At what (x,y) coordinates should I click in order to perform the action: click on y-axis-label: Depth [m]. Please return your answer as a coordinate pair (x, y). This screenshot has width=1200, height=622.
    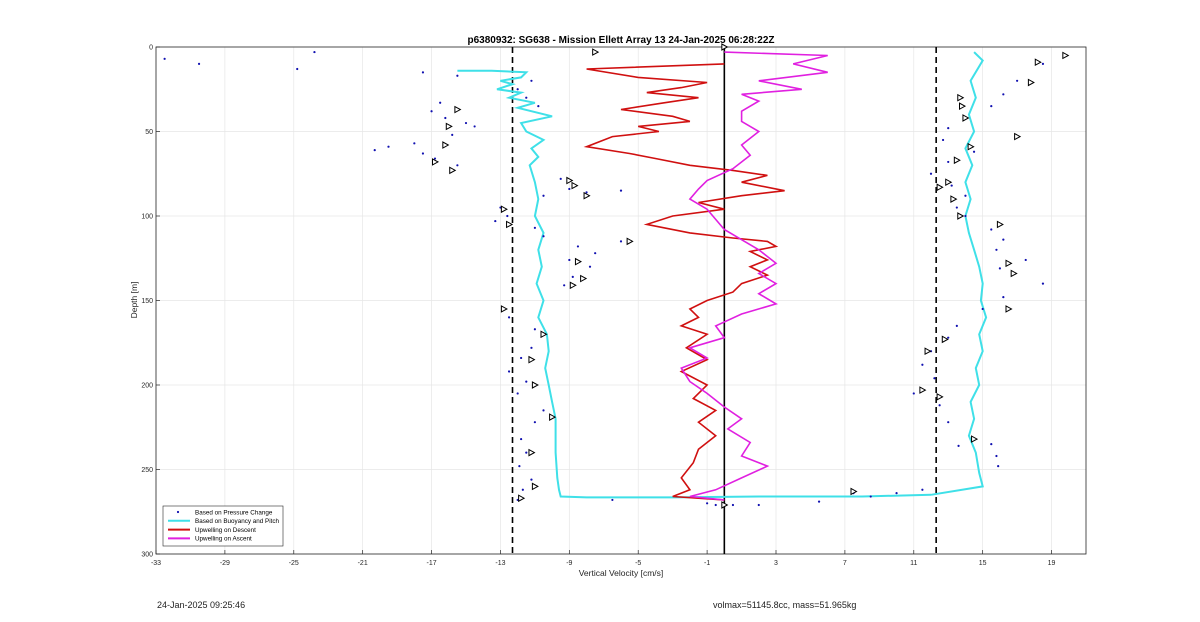
    Looking at the image, I should click on (134, 300).